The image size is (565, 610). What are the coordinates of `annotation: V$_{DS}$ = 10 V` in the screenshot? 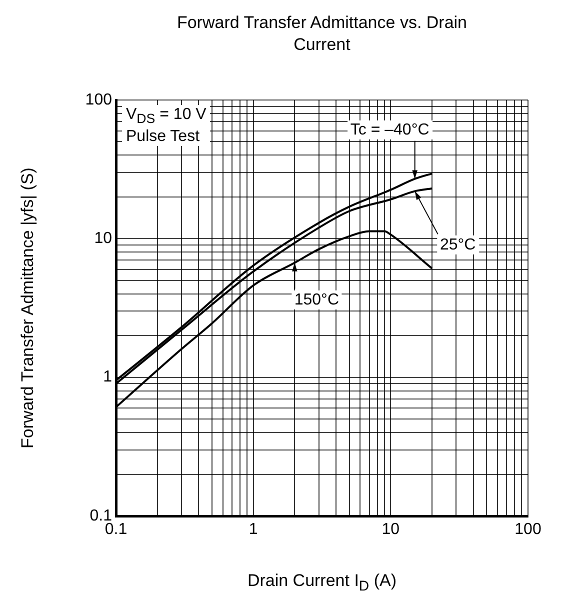 It's located at (166, 116).